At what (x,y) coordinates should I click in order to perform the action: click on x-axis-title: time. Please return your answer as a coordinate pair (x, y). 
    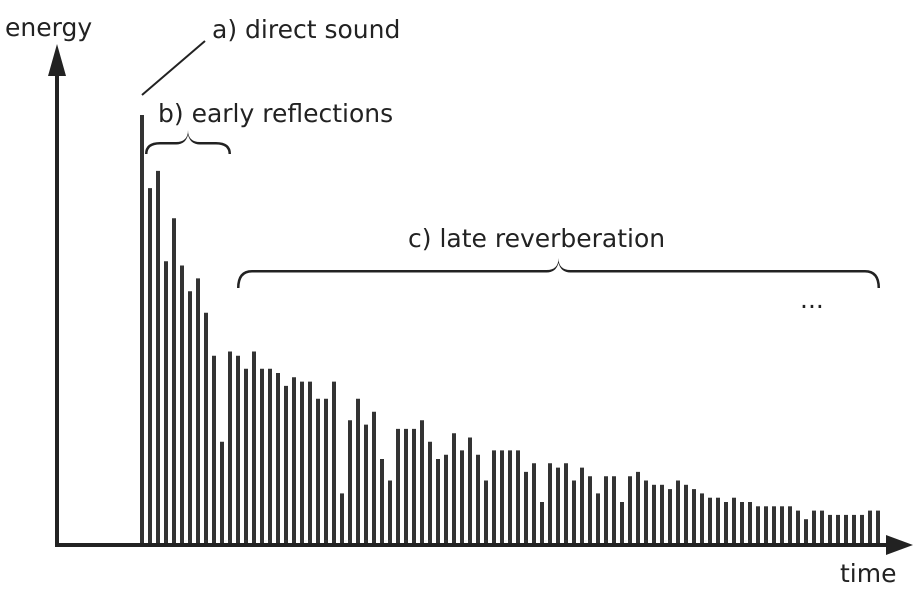
    Looking at the image, I should click on (868, 573).